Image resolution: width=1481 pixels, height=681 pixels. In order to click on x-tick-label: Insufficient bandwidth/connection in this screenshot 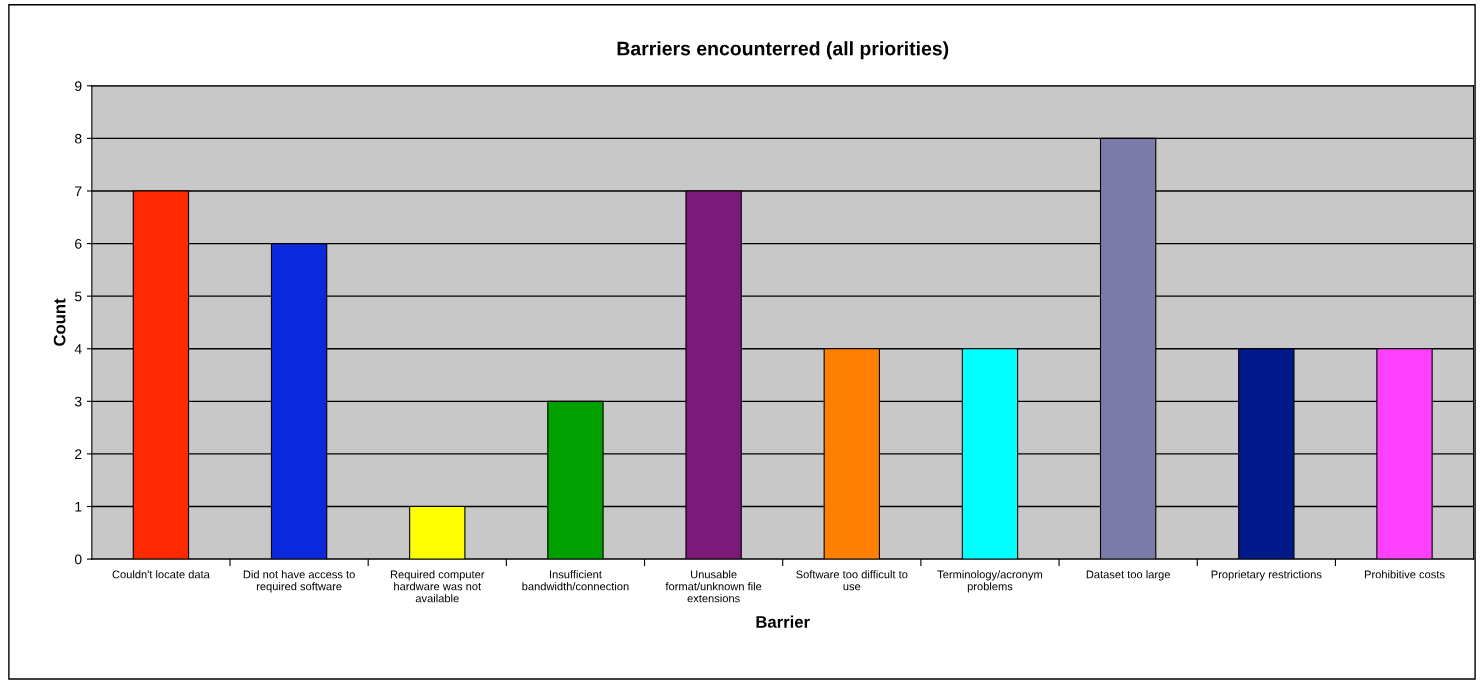, I will do `click(575, 580)`.